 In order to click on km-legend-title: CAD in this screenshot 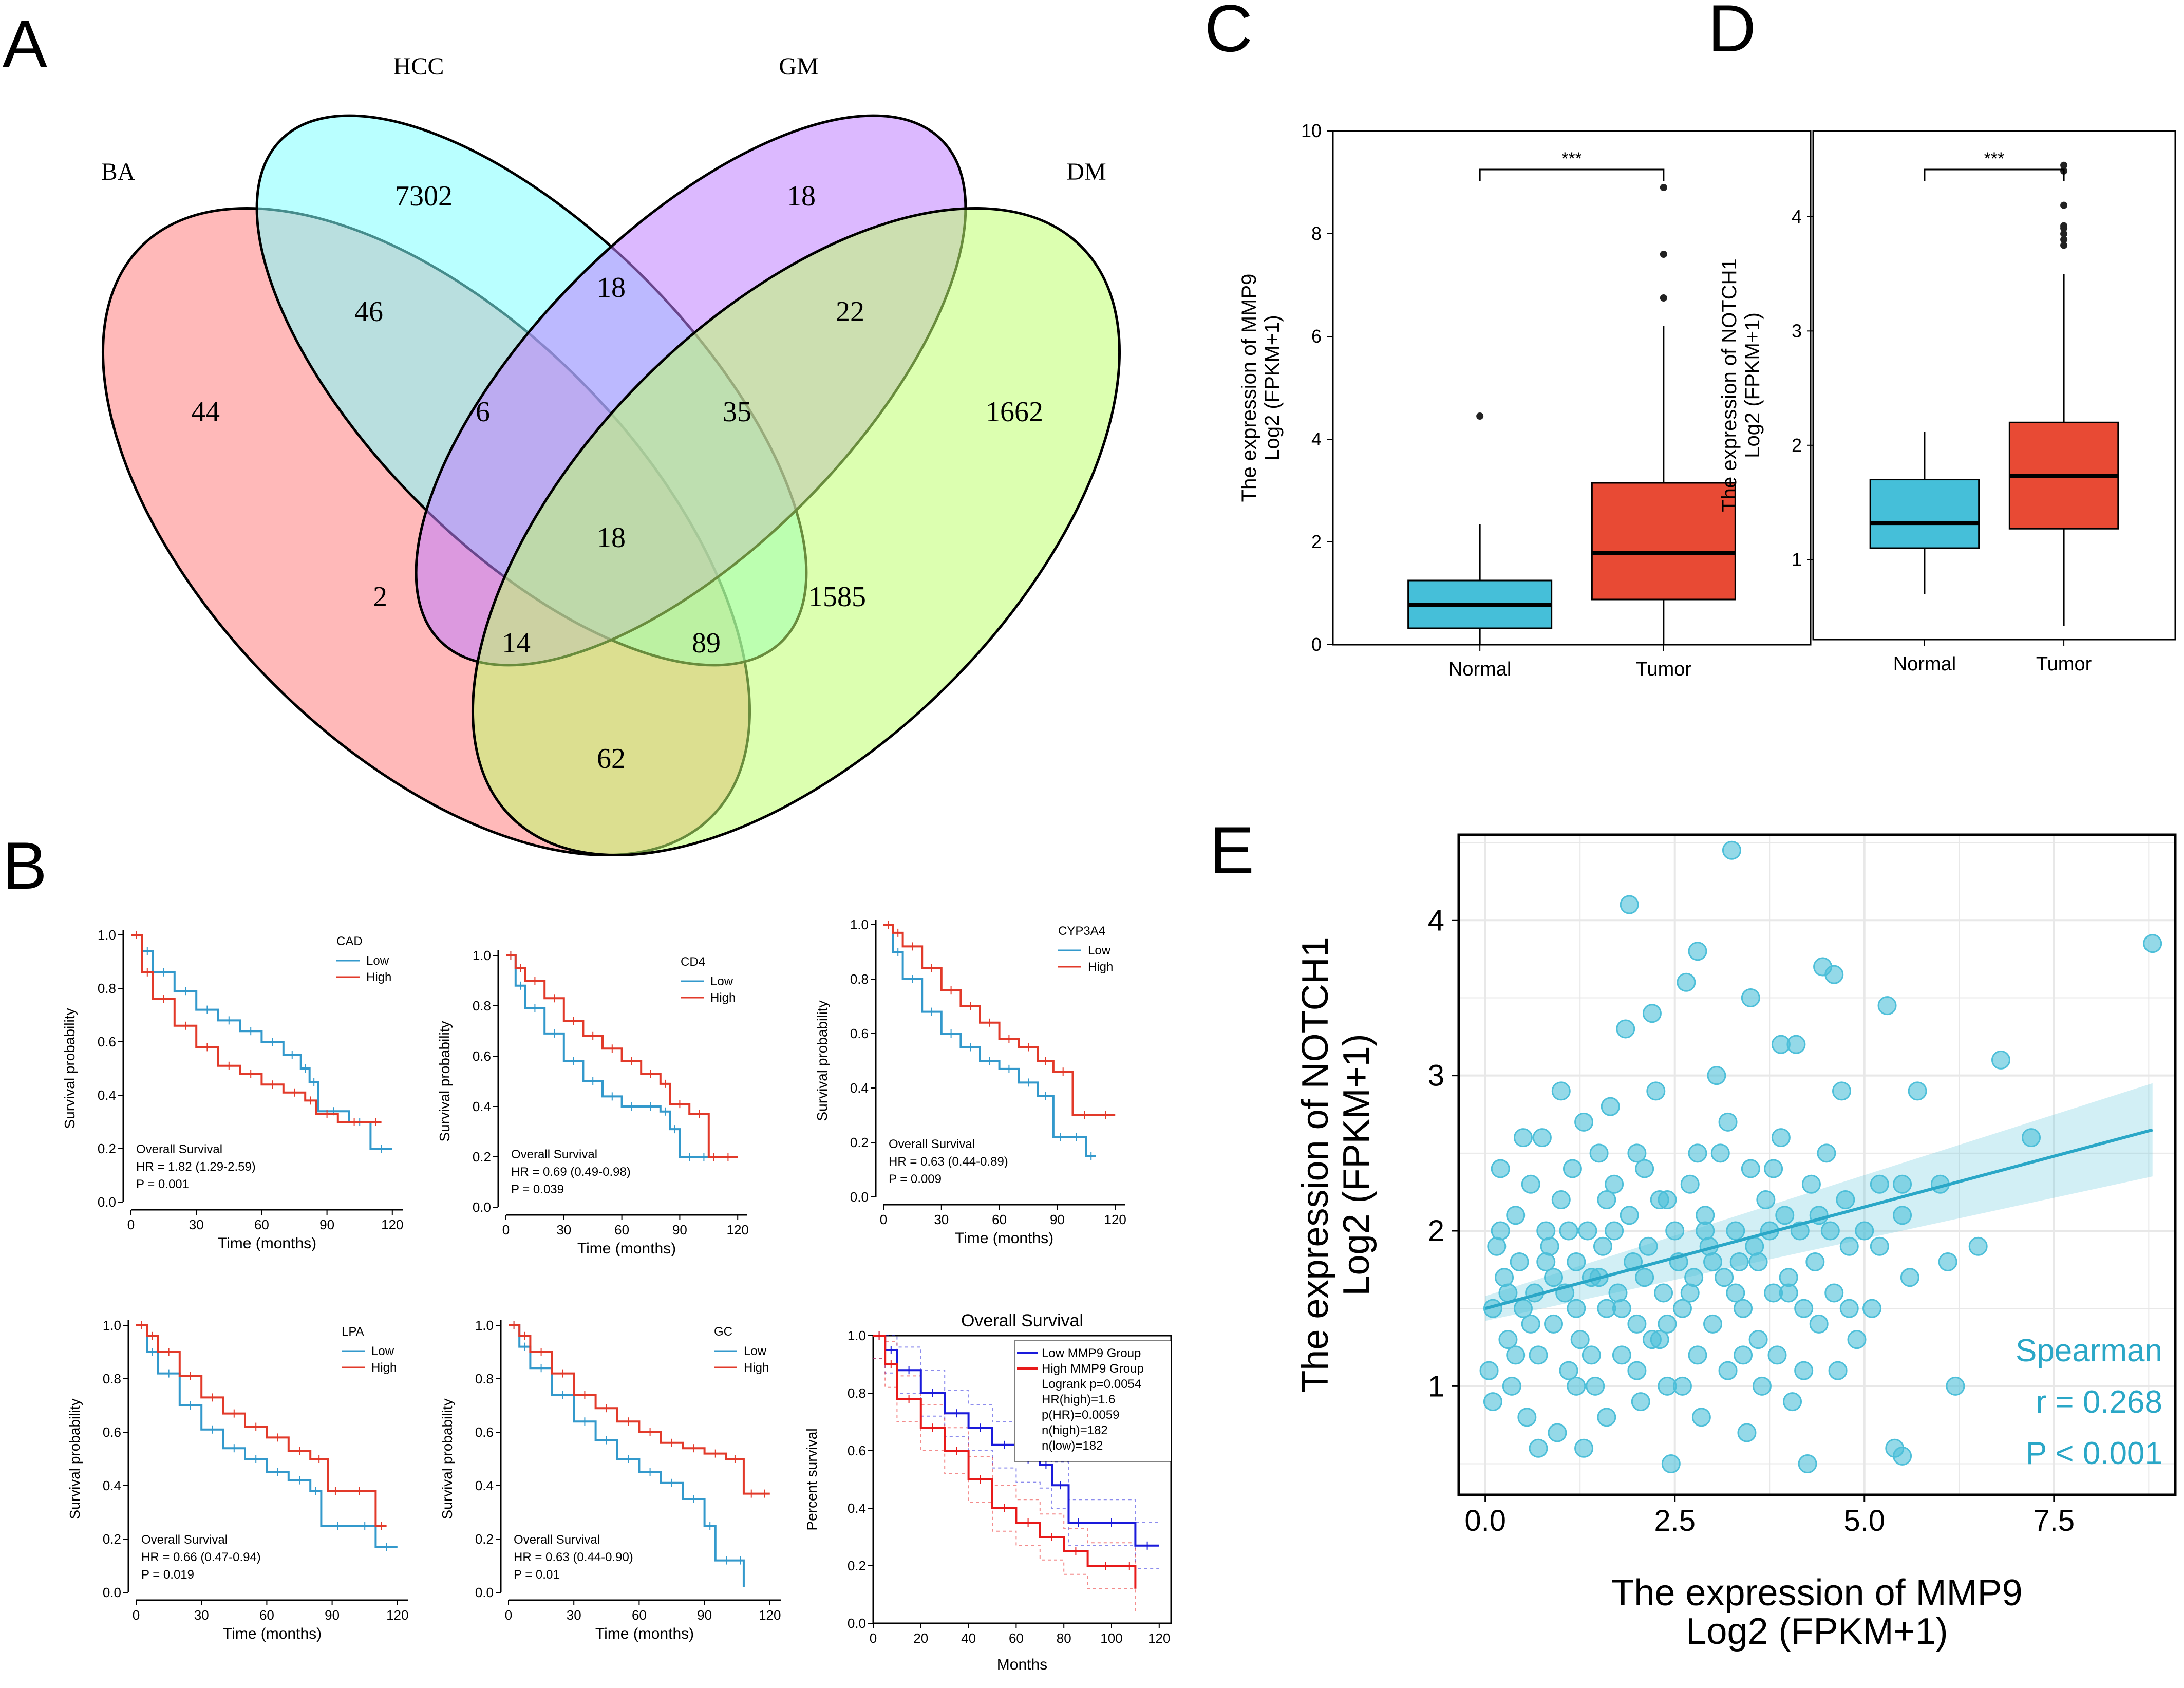, I will do `click(350, 941)`.